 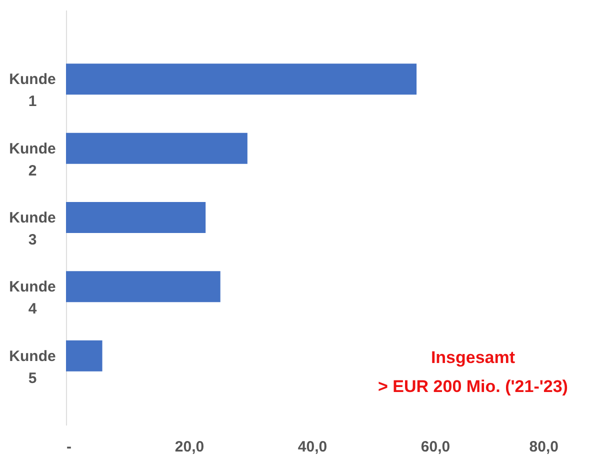 I want to click on x-tick-label: 20,0, so click(x=189, y=447).